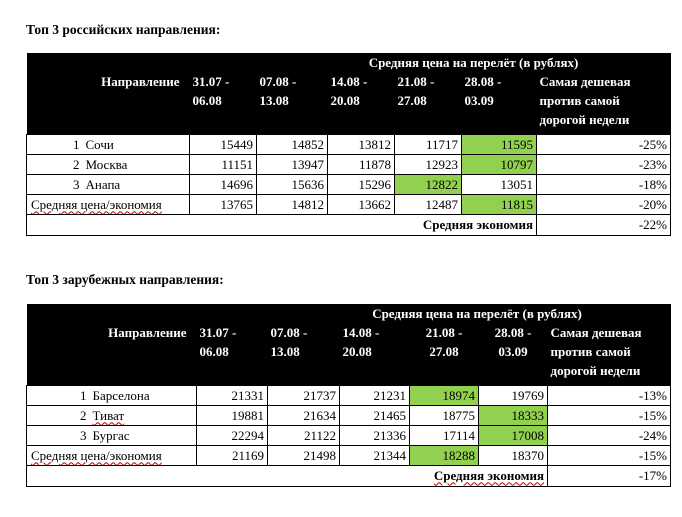 The width and height of the screenshot is (682, 517). I want to click on average-price-cell: 21344, so click(374, 455).